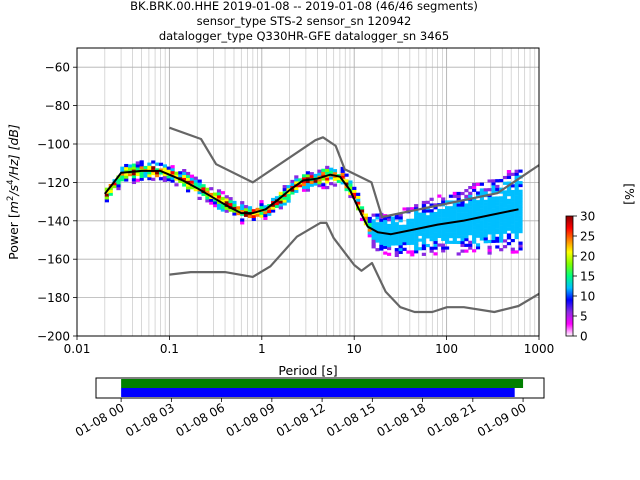 This screenshot has height=480, width=640. Describe the element at coordinates (301, 419) in the screenshot. I see `timeline-tick-label: 01-08 12` at that location.